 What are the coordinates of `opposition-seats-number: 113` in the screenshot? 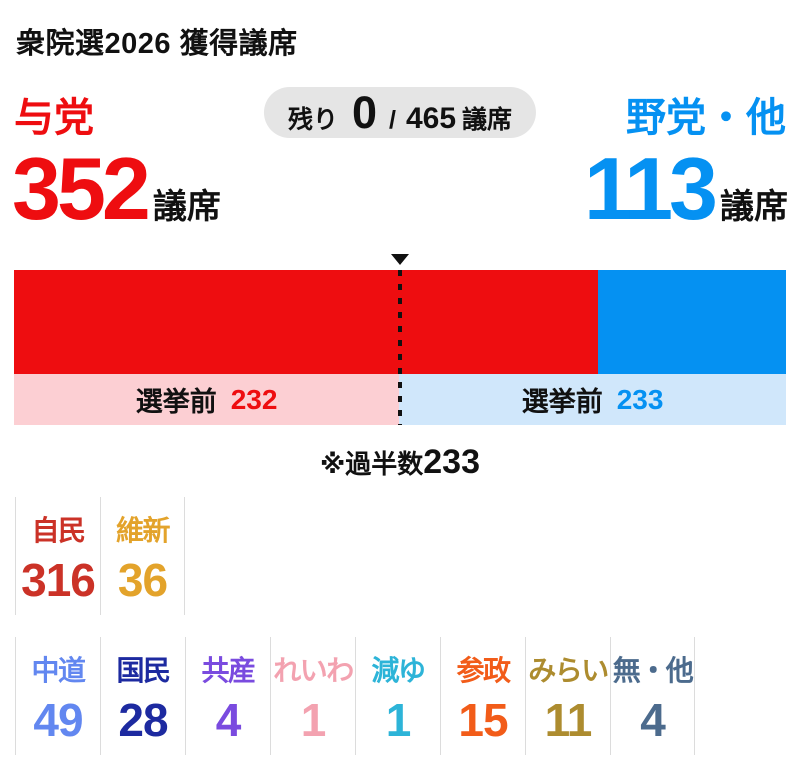 It's located at (651, 188).